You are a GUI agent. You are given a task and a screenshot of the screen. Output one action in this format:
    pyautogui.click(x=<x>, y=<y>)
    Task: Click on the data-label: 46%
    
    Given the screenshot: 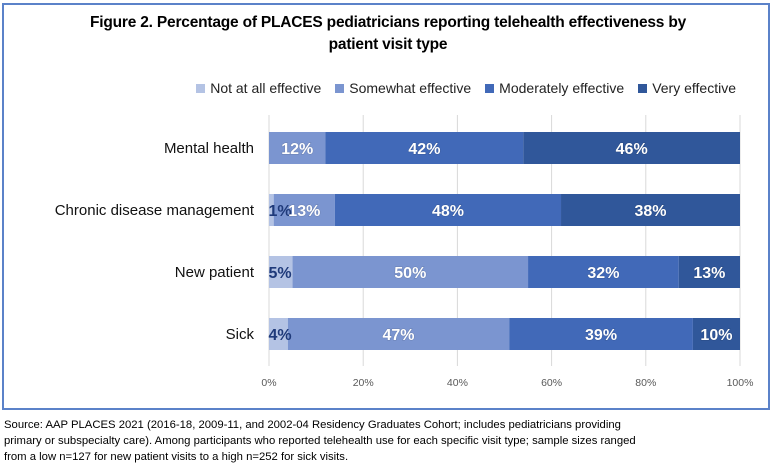 What is the action you would take?
    pyautogui.click(x=632, y=149)
    